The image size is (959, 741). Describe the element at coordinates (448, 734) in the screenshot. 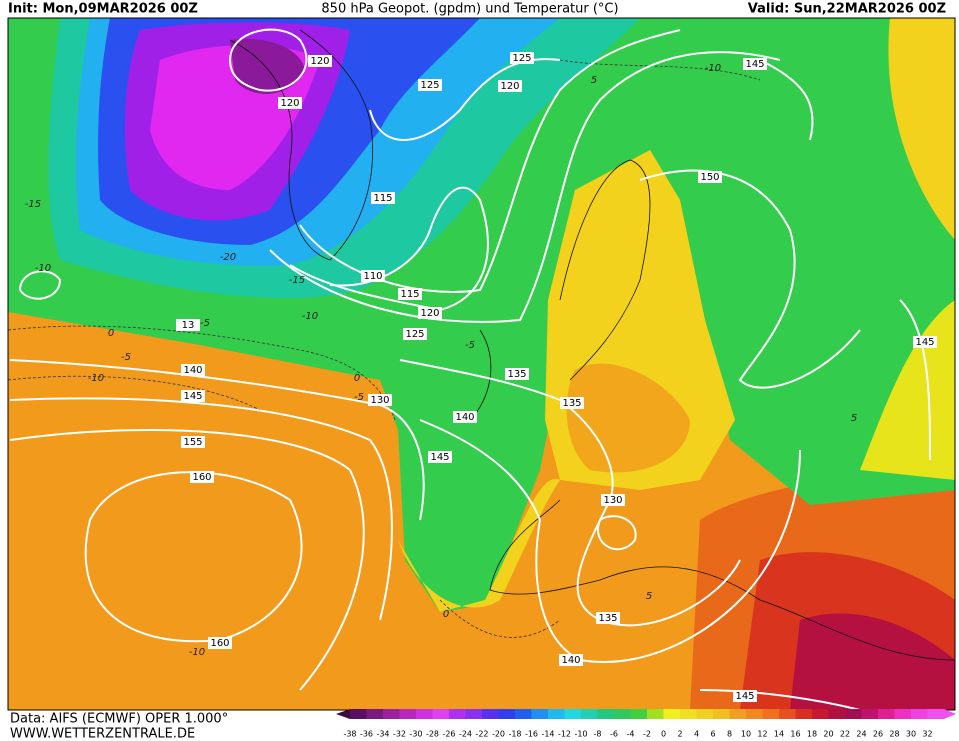

I see `legend-label: -26` at that location.